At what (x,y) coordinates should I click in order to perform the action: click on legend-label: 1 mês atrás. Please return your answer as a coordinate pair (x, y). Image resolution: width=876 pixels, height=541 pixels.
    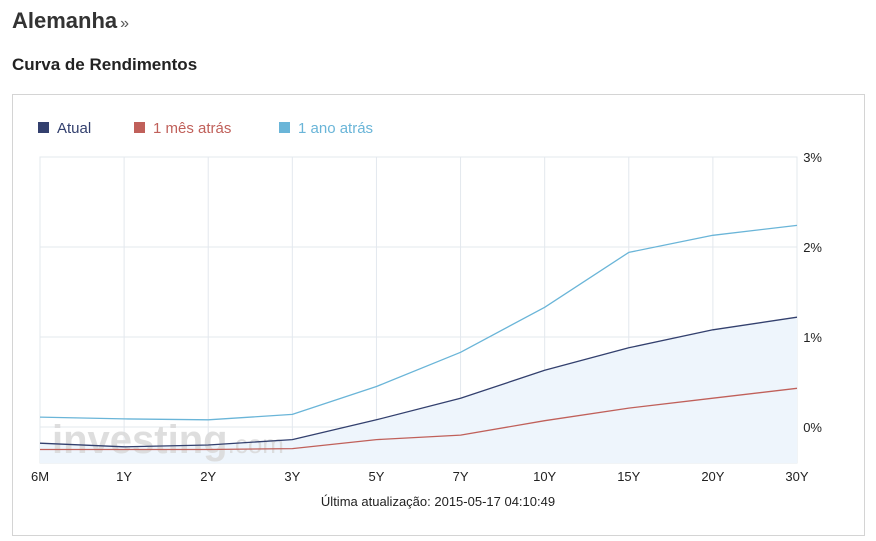
    Looking at the image, I should click on (192, 128).